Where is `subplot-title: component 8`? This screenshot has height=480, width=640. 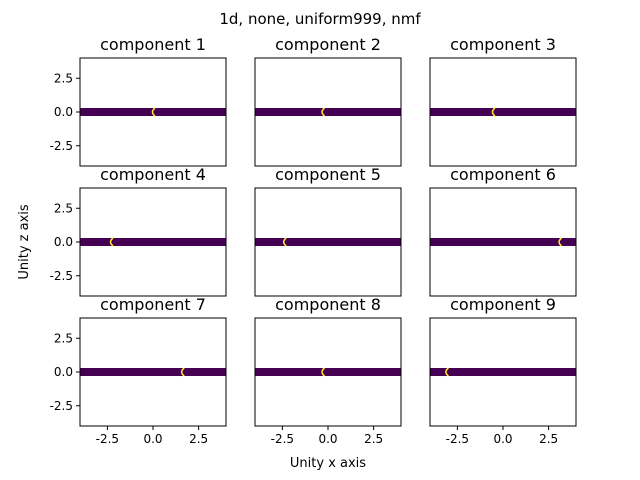 subplot-title: component 8 is located at coordinates (328, 304).